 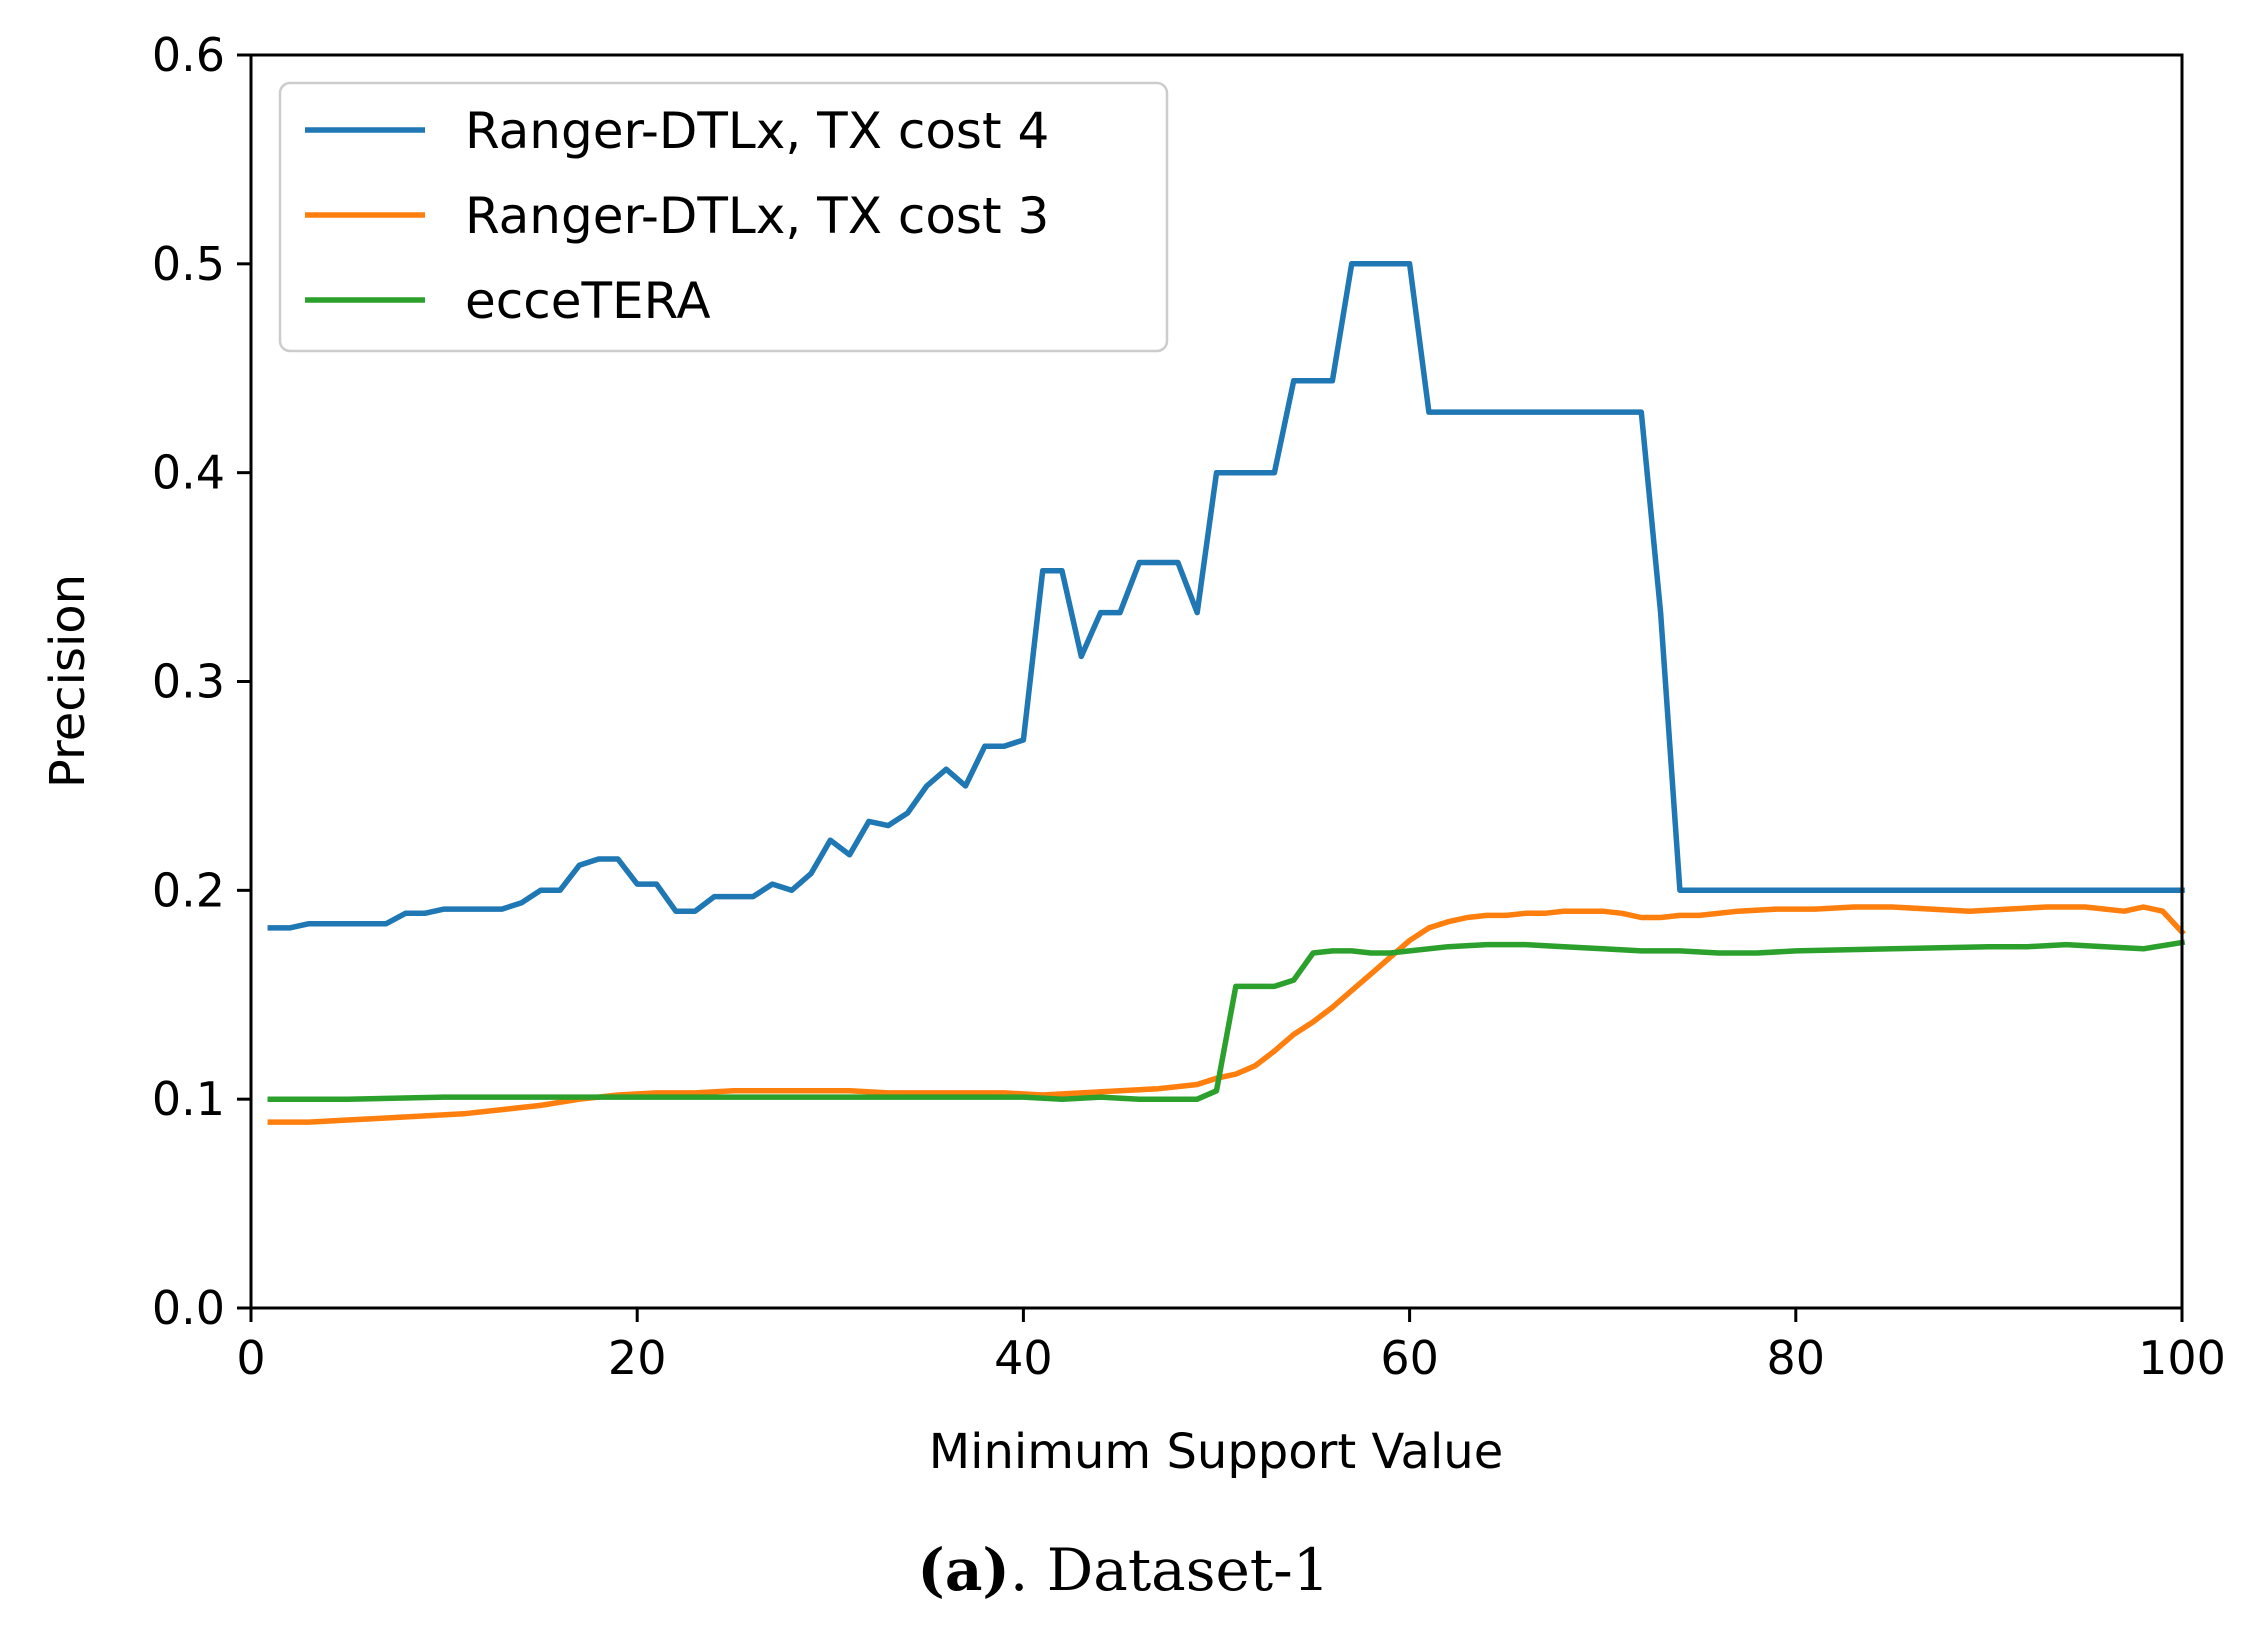 I want to click on y-tick-label: 0.1, so click(x=188, y=1099).